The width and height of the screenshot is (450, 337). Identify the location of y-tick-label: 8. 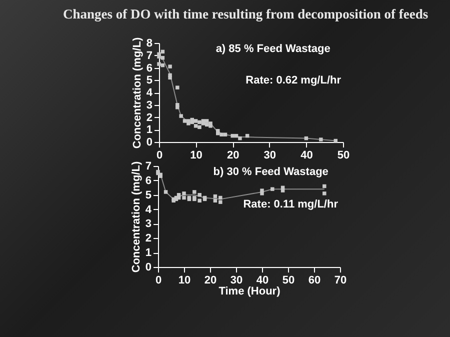
(149, 44).